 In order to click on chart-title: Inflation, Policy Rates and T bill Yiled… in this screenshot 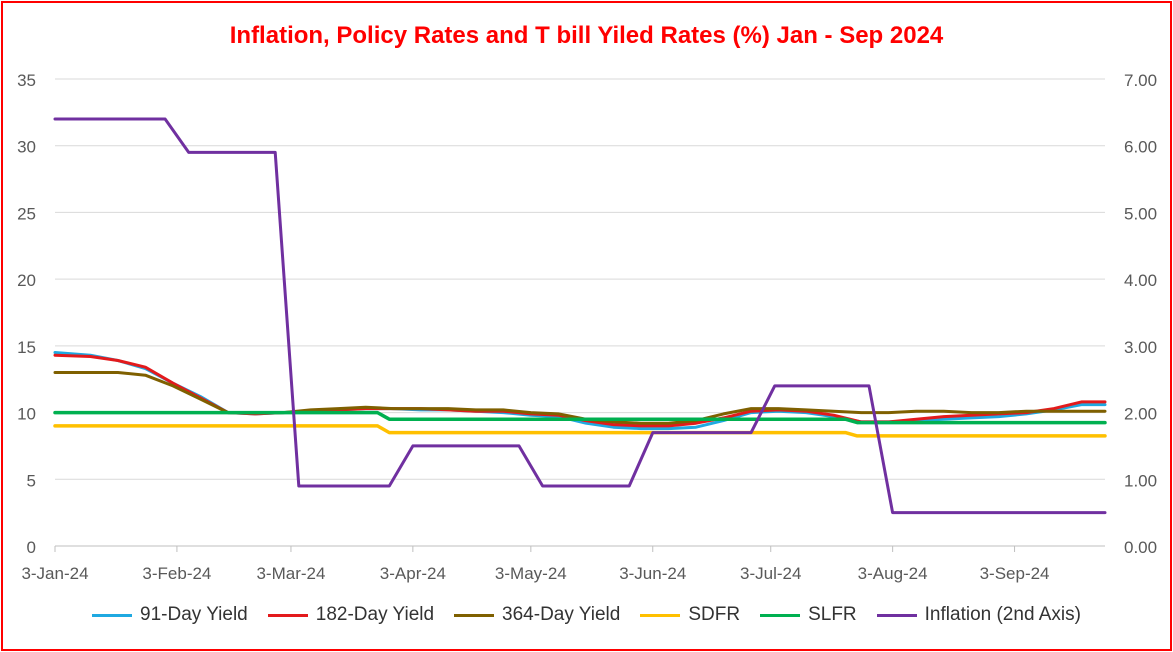, I will do `click(586, 35)`.